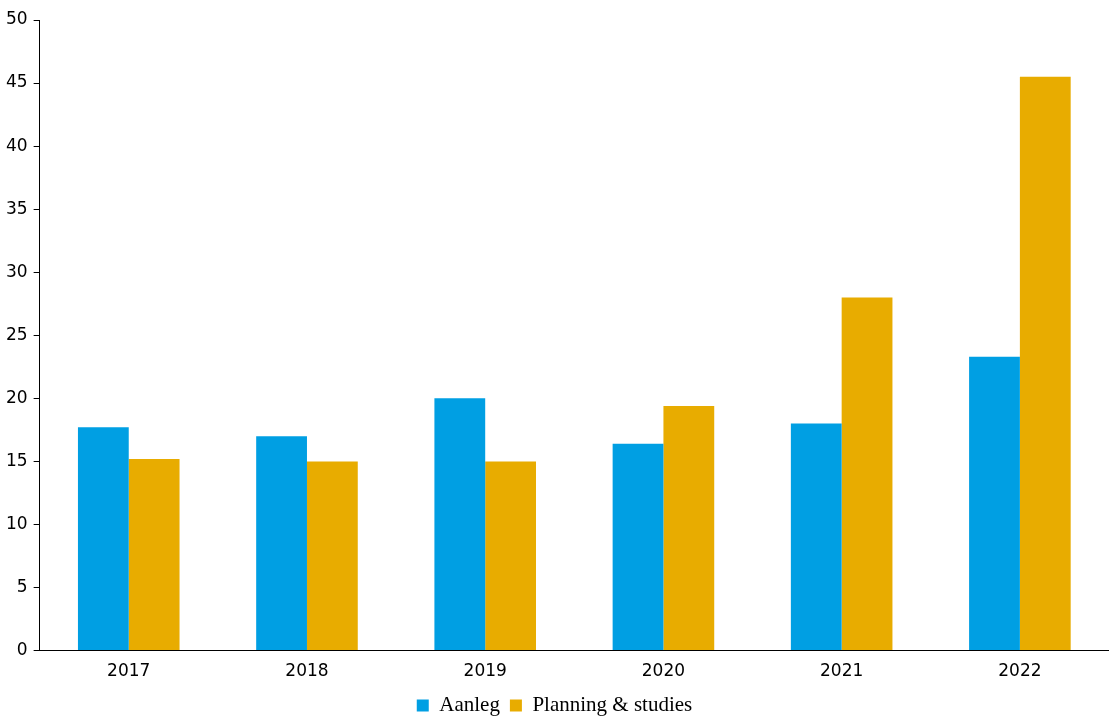 This screenshot has height=726, width=1109. What do you see at coordinates (16, 333) in the screenshot?
I see `y-tick-label: 25` at bounding box center [16, 333].